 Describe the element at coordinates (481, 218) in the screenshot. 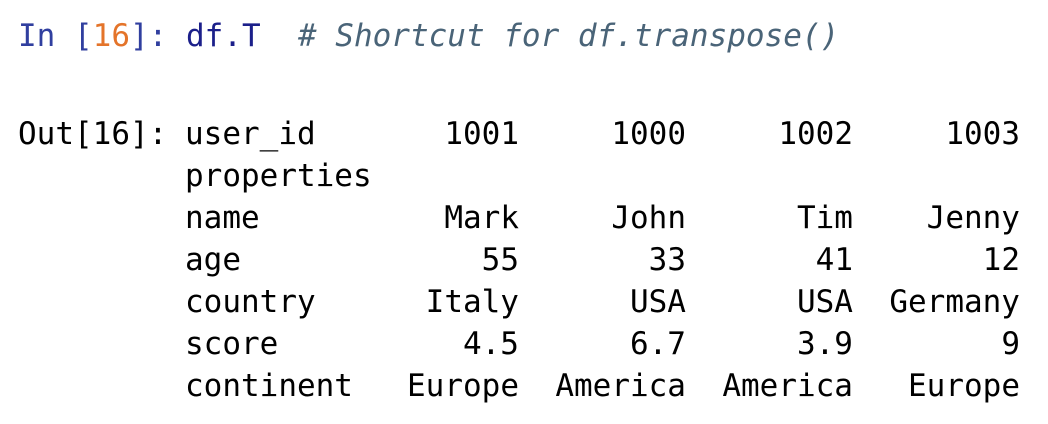

I see `table-cell: Mark` at that location.